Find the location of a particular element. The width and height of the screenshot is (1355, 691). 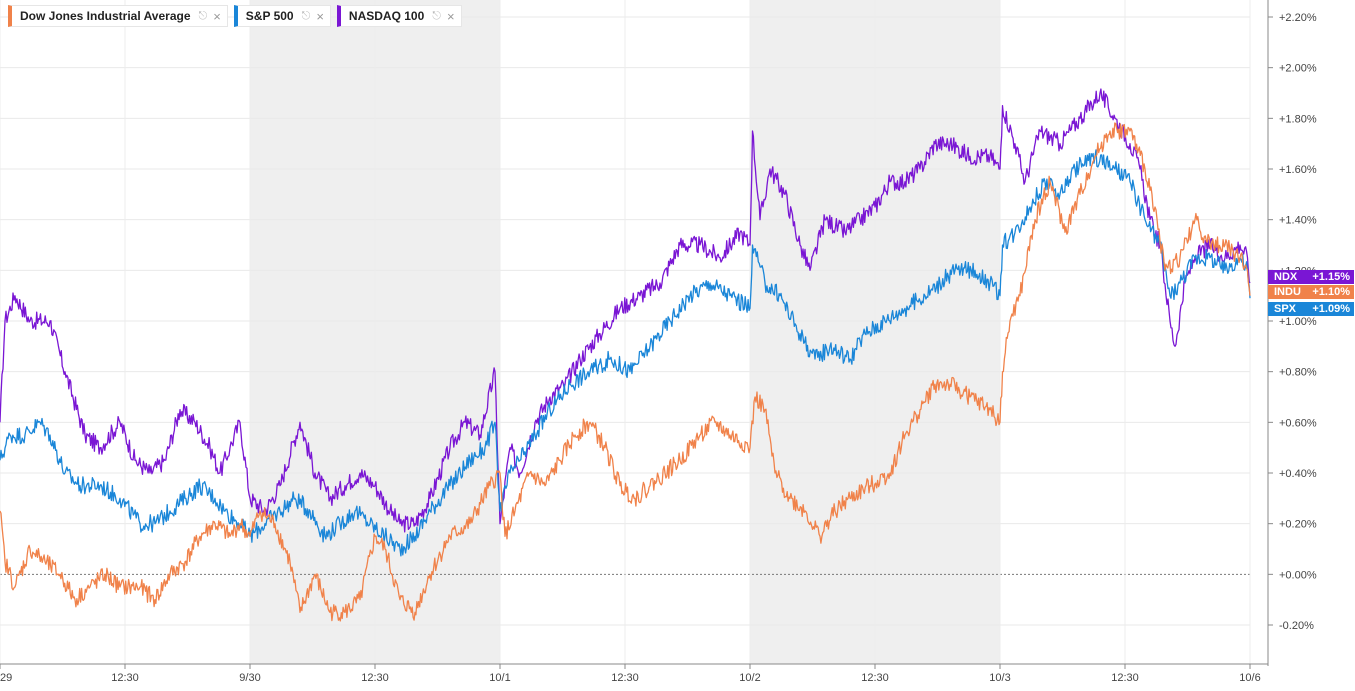

legend-label: NASDAQ 100 is located at coordinates (386, 16).